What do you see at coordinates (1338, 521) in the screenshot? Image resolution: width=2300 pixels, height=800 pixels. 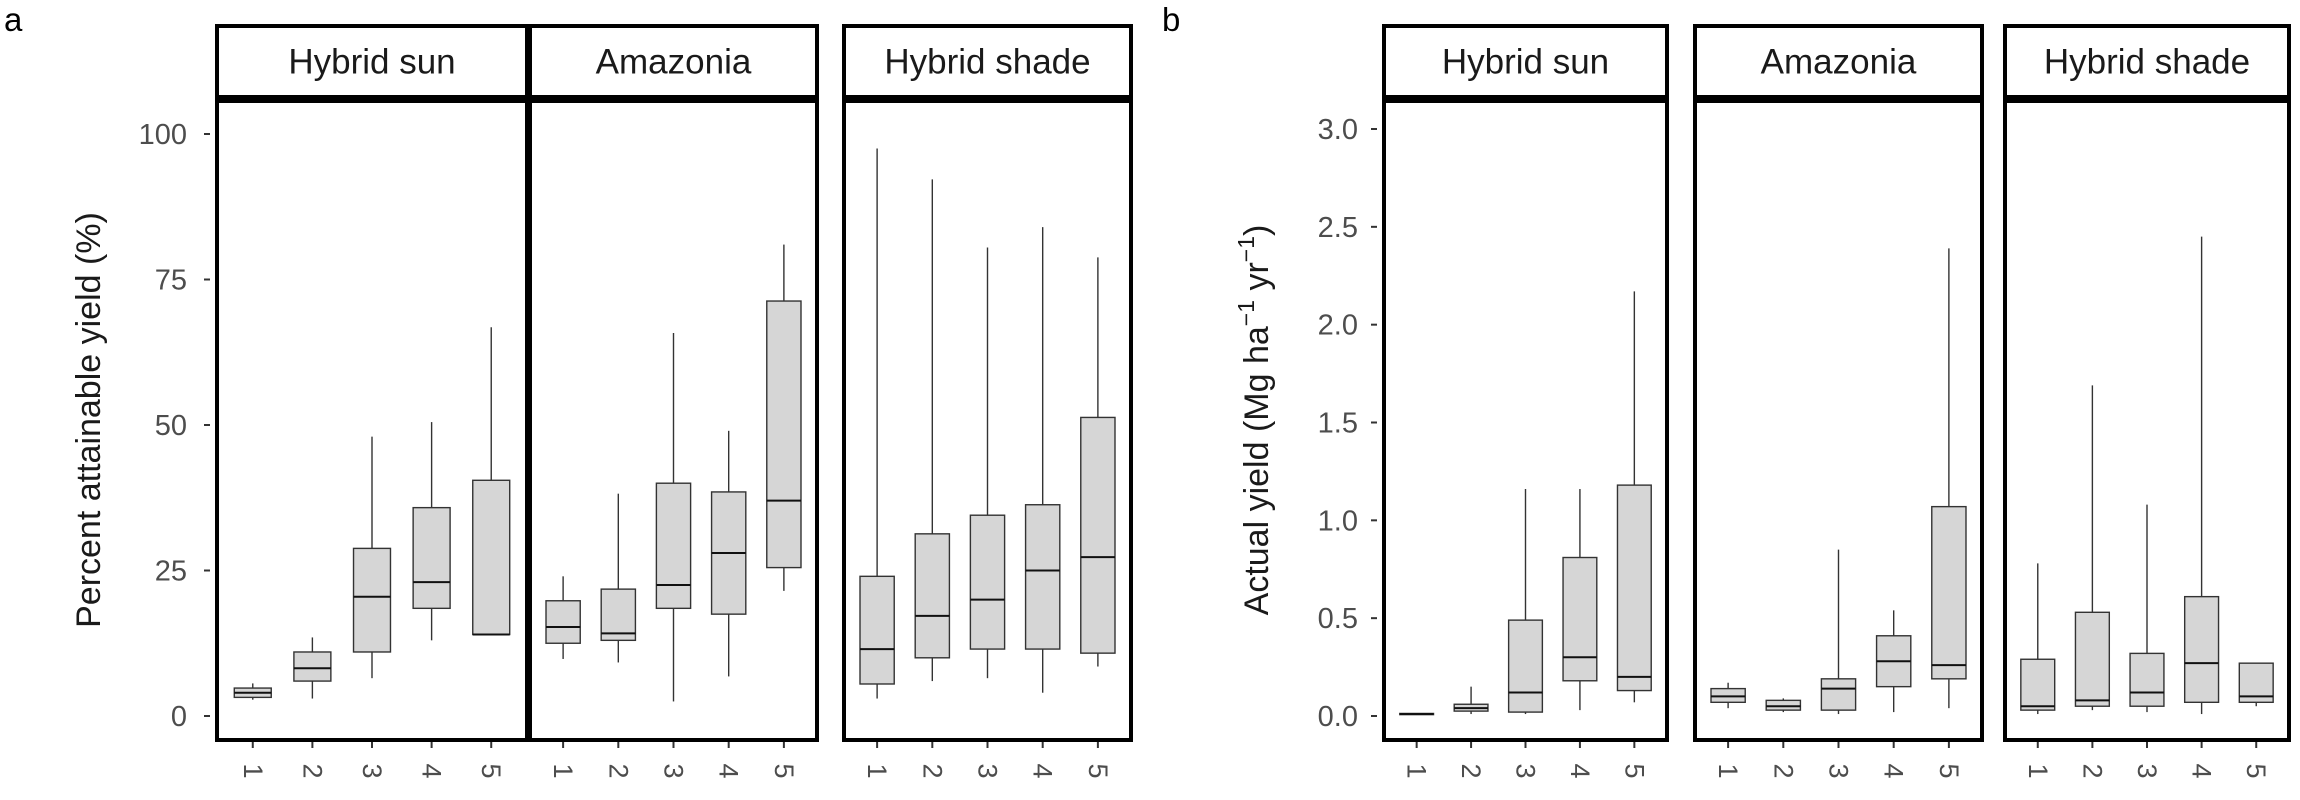 I see `y-tick-label: 1.0` at bounding box center [1338, 521].